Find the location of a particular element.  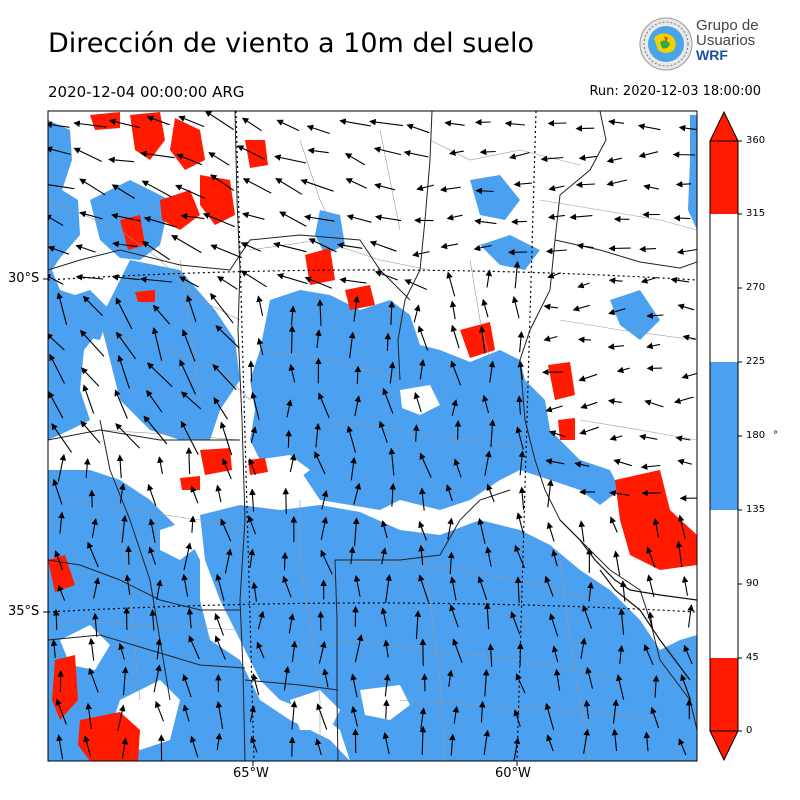

lon-label-60w: 60°W is located at coordinates (513, 773).